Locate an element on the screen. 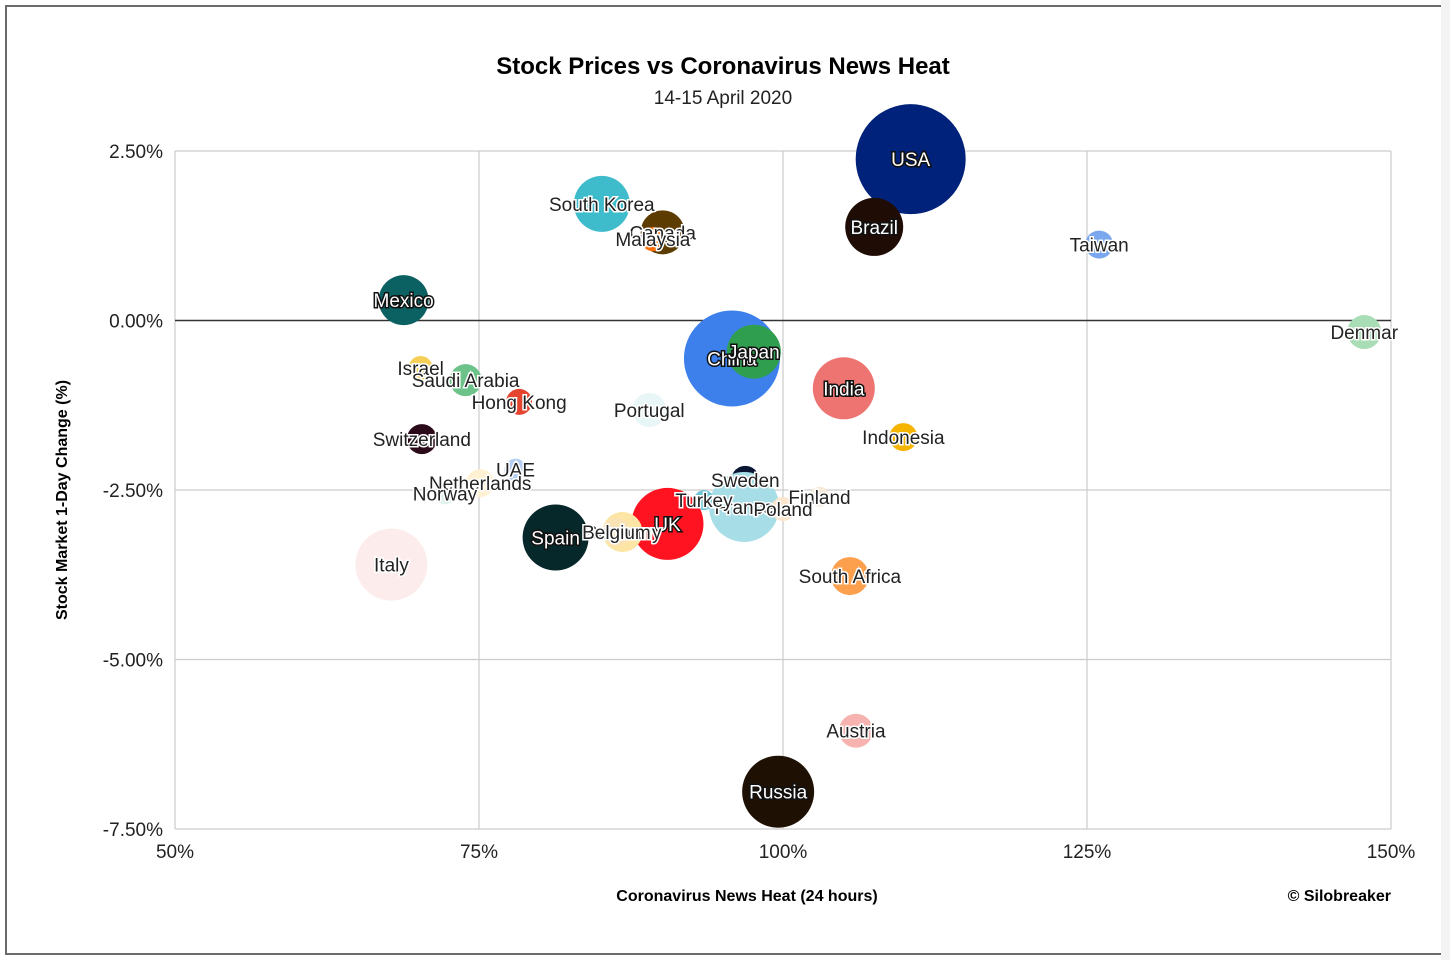 The image size is (1450, 960). bubble-label: Netherlands is located at coordinates (480, 484).